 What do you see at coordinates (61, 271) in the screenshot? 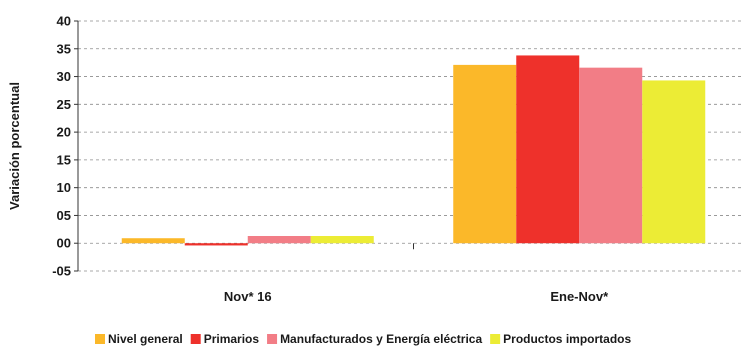
I see `y-tick-label: -05` at bounding box center [61, 271].